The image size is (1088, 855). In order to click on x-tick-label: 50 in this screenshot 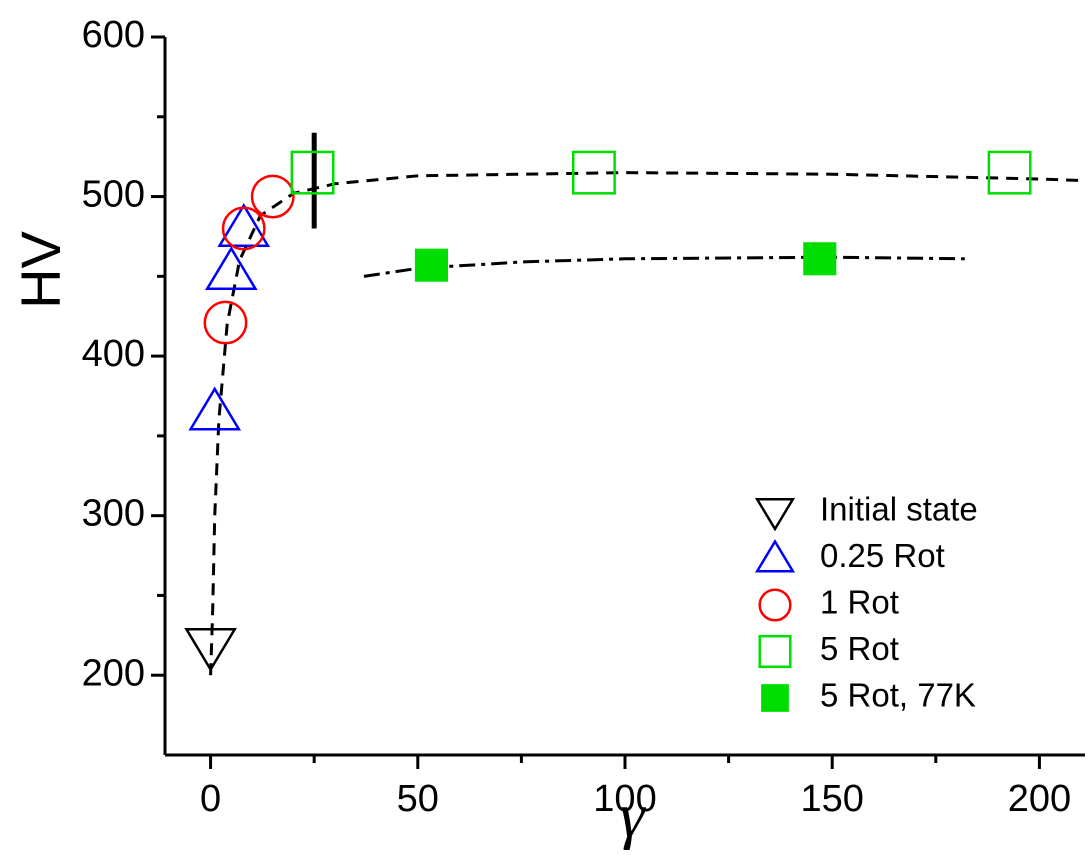, I will do `click(418, 799)`.